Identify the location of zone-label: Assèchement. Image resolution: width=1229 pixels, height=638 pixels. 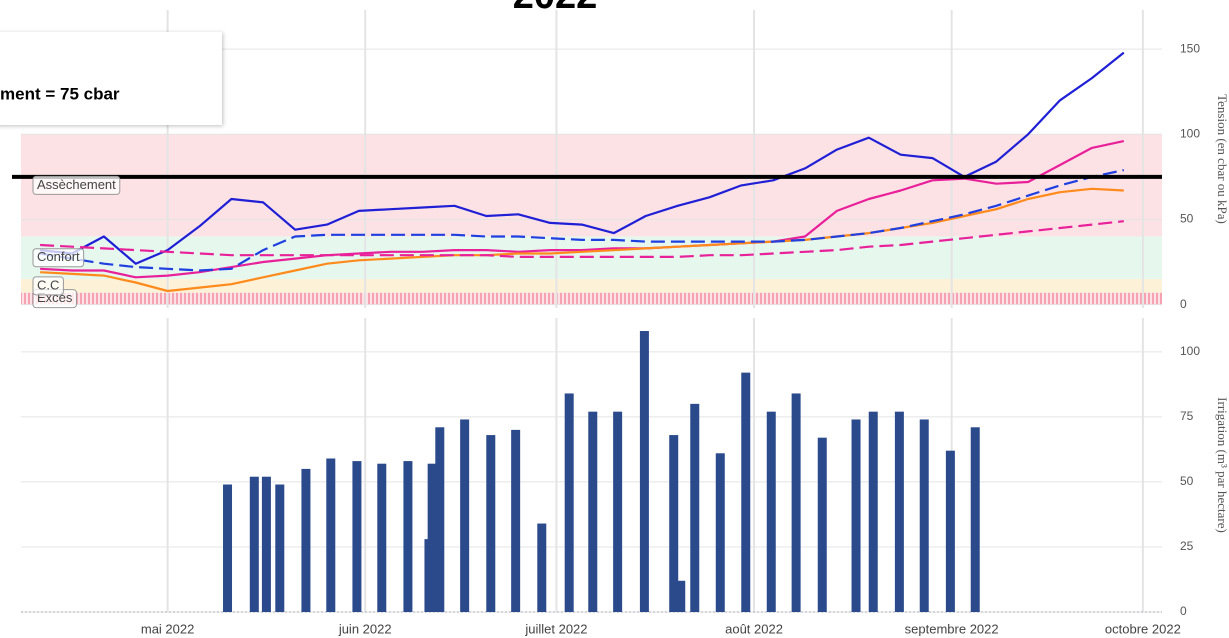
(76, 184).